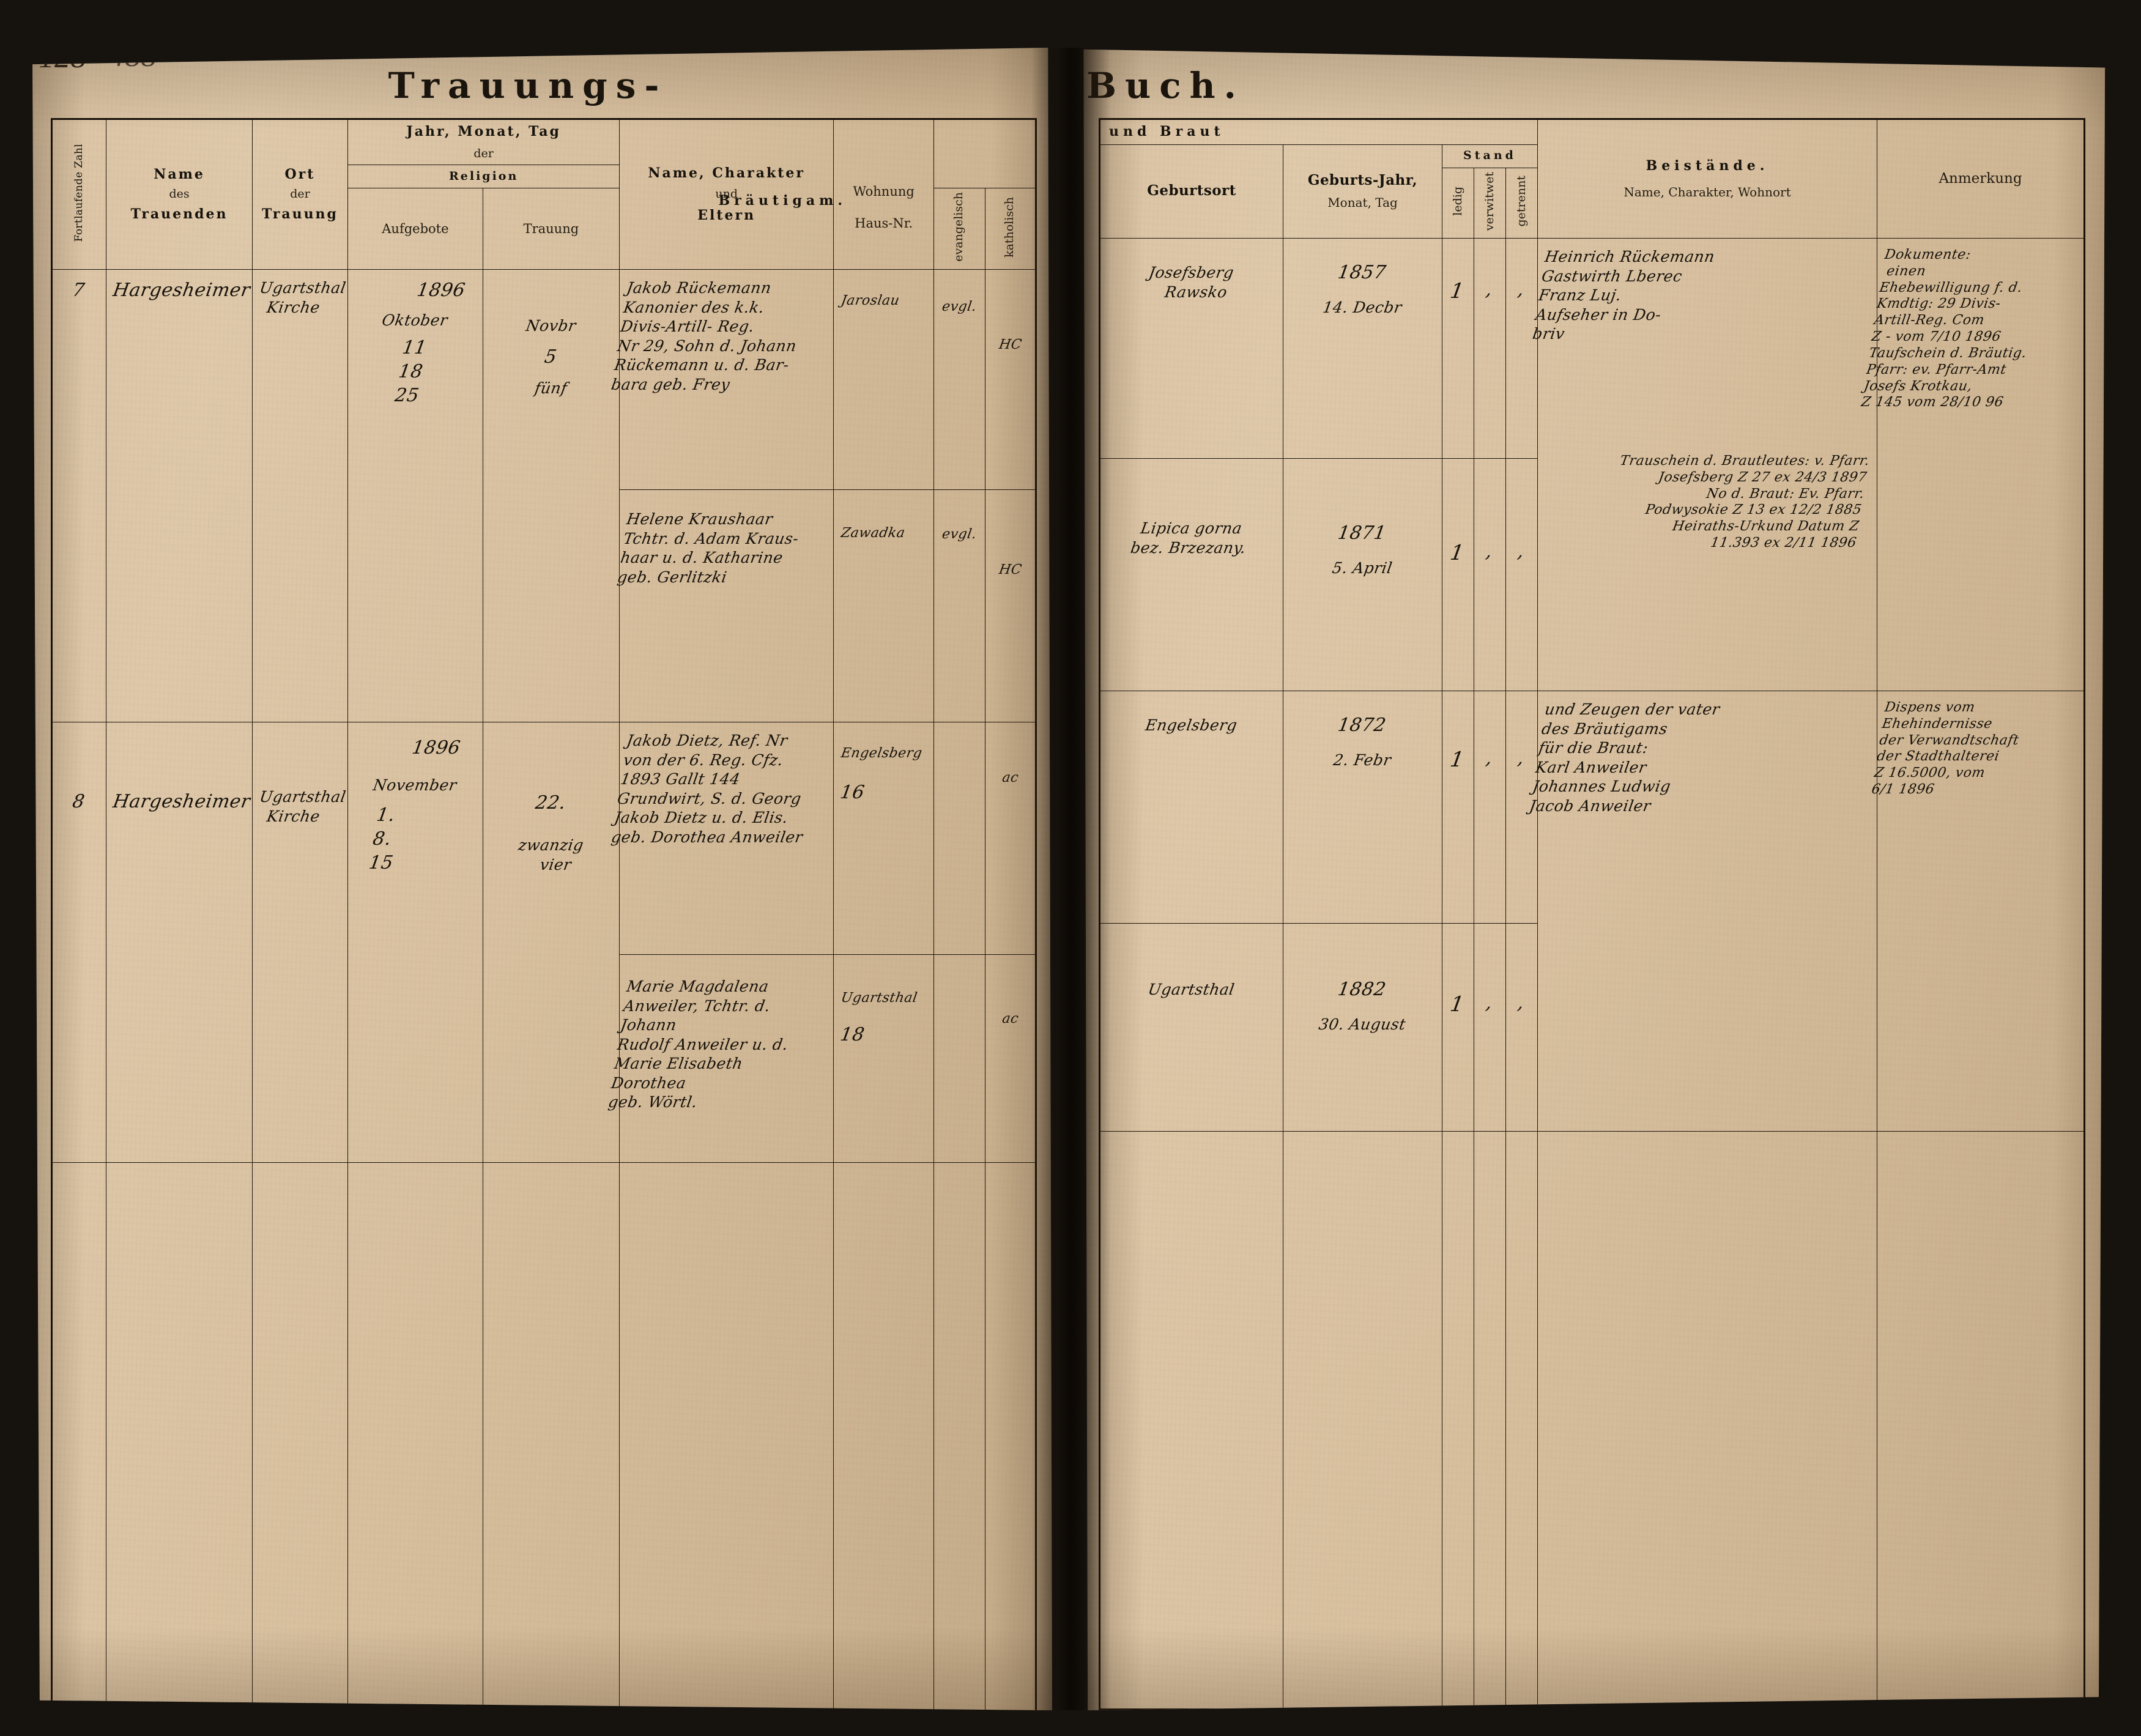 This screenshot has height=1736, width=2141. I want to click on cell-trauungsdatum-8: 22. zwanzig vier, so click(551, 942).